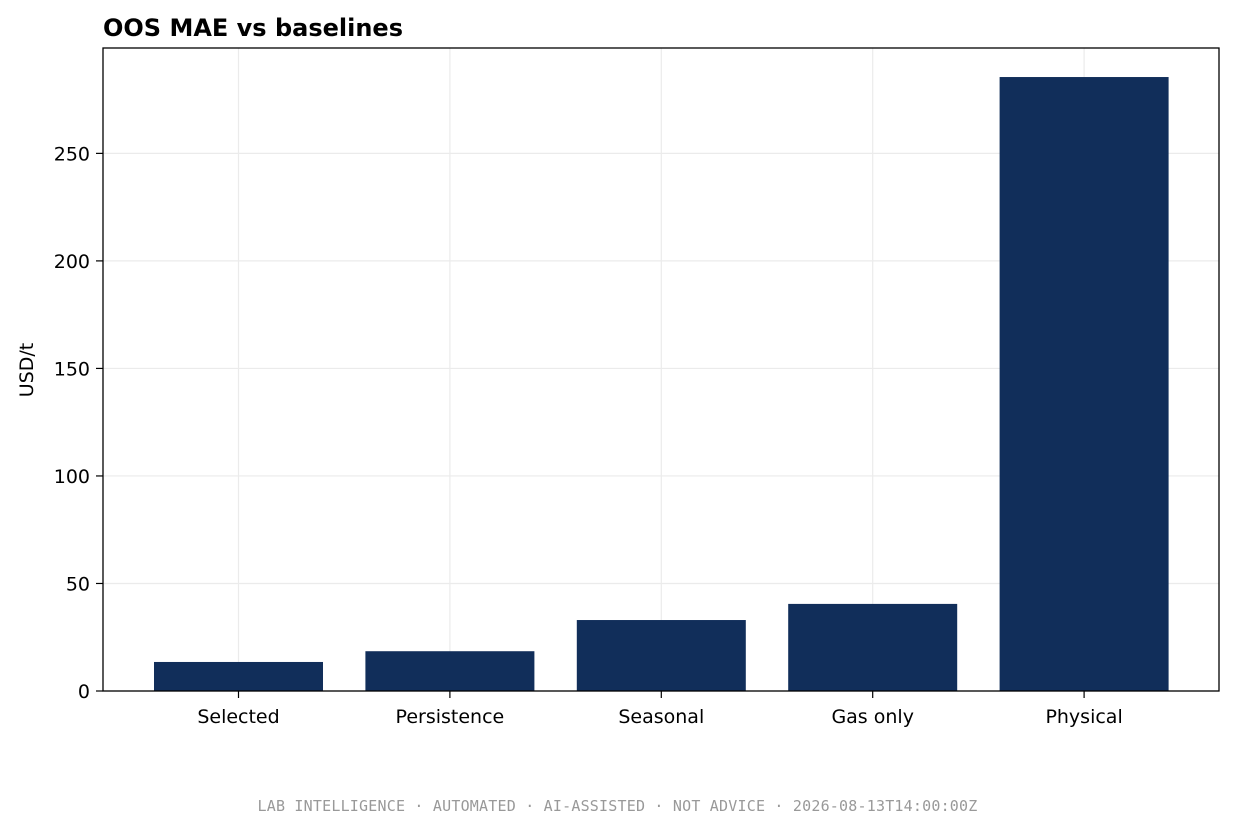 The height and width of the screenshot is (834, 1235). Describe the element at coordinates (661, 655) in the screenshot. I see `bar-seasonal` at that location.